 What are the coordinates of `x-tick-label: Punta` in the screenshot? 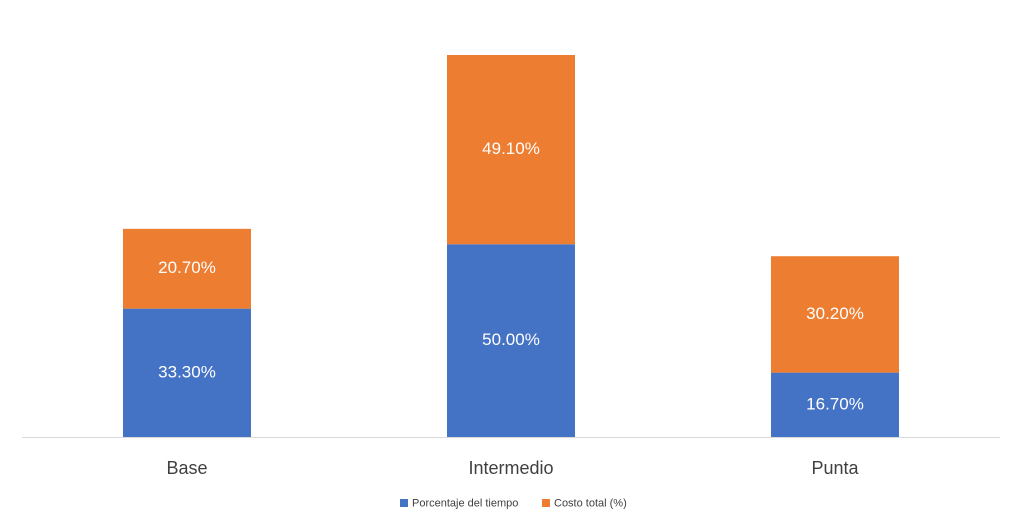 It's located at (835, 468).